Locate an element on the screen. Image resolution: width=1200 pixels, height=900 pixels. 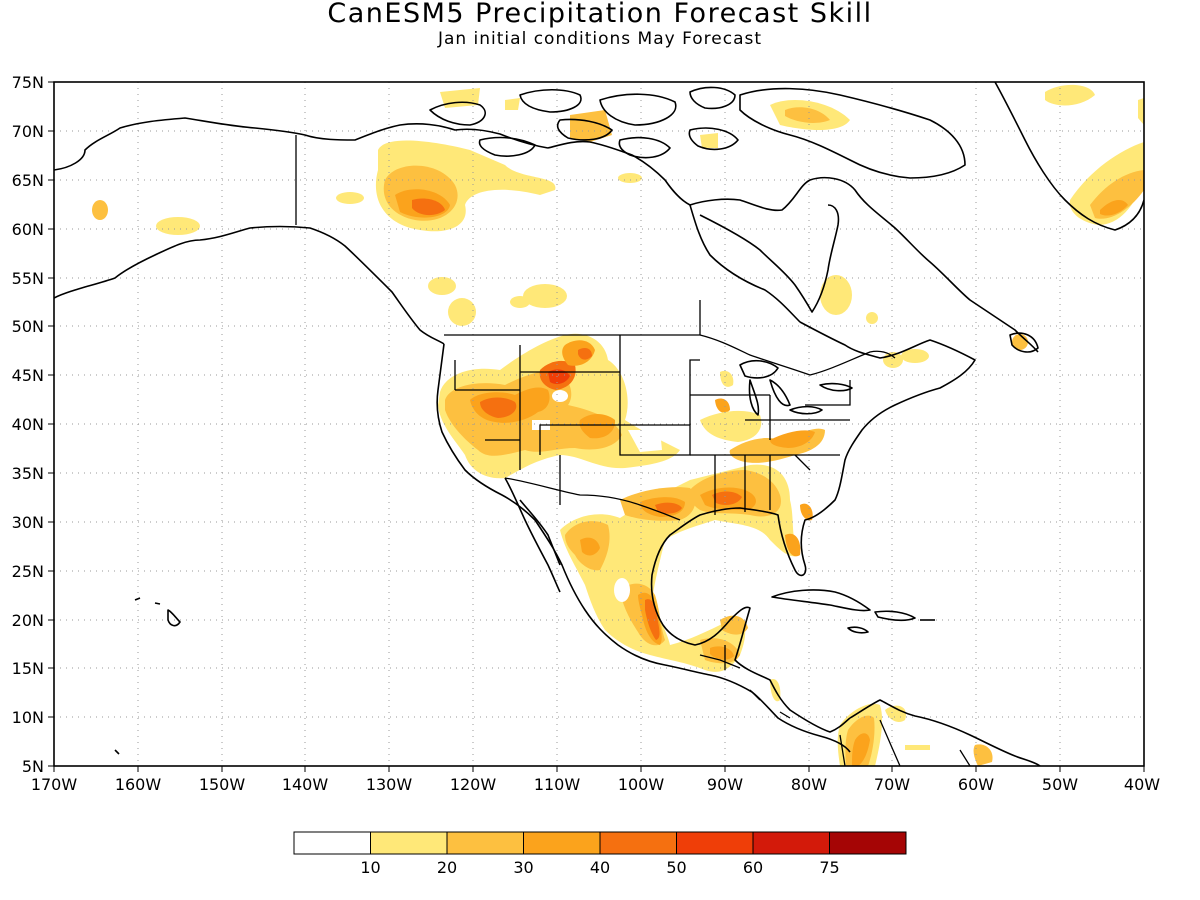
lon-label: 110W is located at coordinates (557, 784).